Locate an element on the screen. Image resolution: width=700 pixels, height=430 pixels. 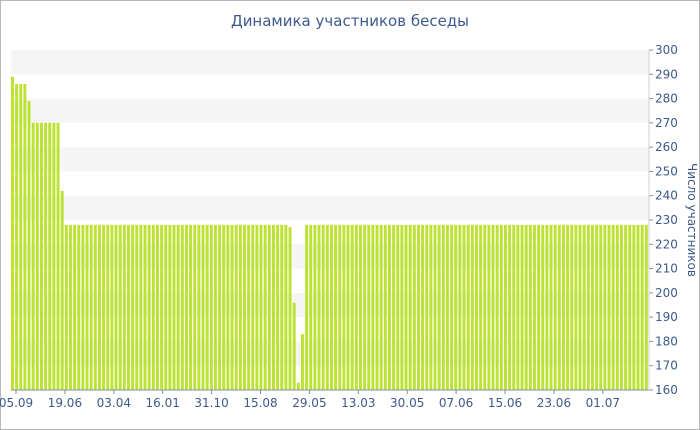
y-tick-label: 250 is located at coordinates (666, 171).